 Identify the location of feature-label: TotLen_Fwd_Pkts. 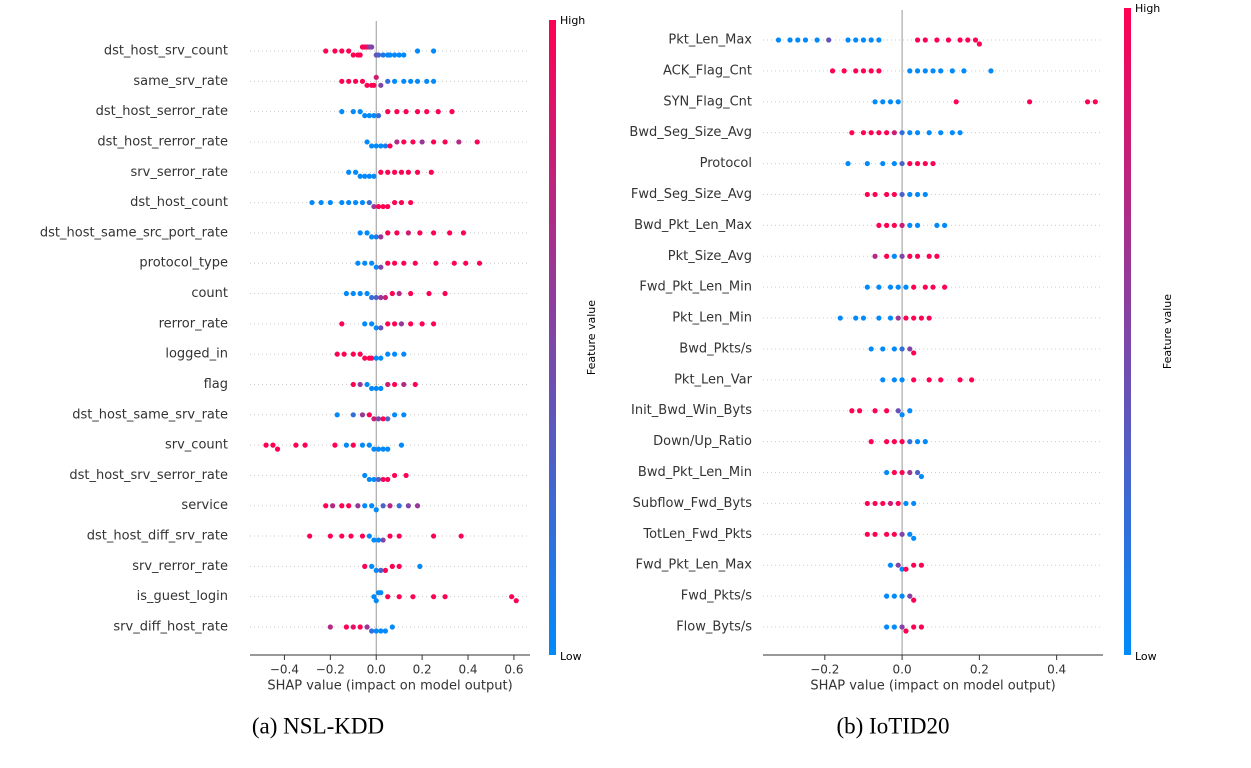
(697, 534).